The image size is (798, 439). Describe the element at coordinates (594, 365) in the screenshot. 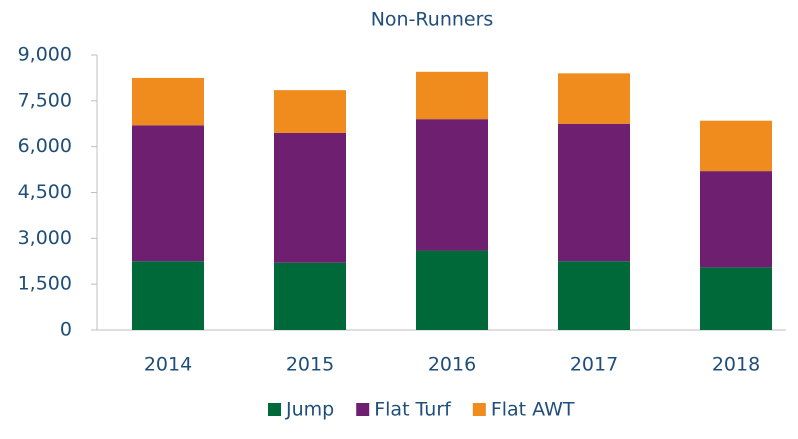

I see `x-tick-label: 2017` at that location.